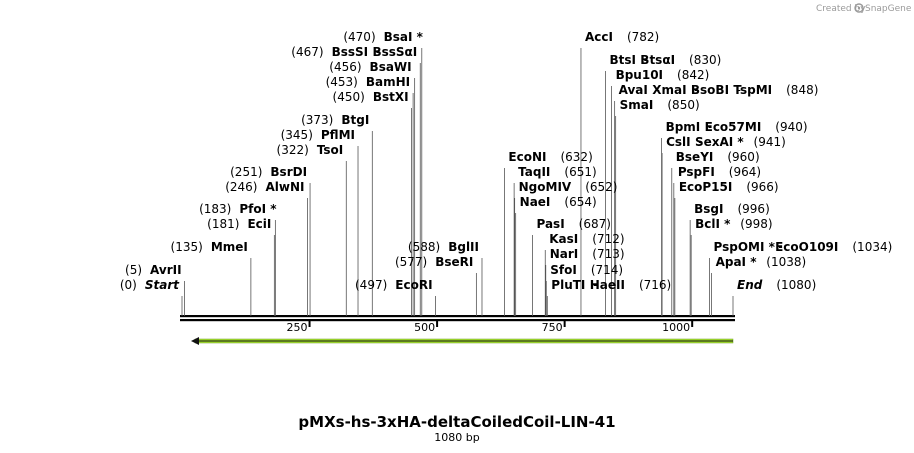 The image size is (914, 453). Describe the element at coordinates (601, 187) in the screenshot. I see `site-position: (652)` at that location.